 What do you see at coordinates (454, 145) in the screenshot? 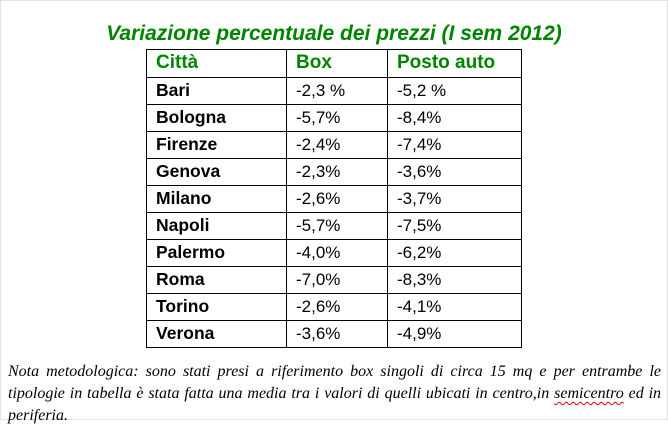
I see `posto-auto-value-cell: -7,4%` at bounding box center [454, 145].